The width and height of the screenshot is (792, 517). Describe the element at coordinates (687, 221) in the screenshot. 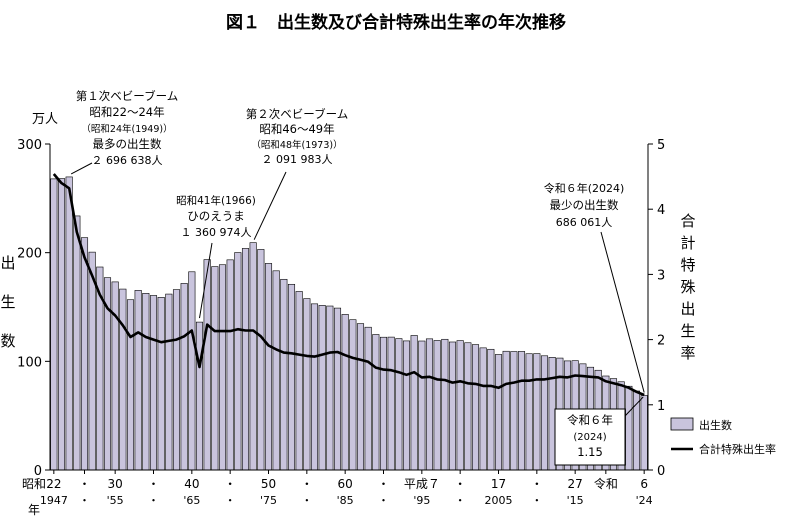

I see `right-axis-label-char: 合` at that location.